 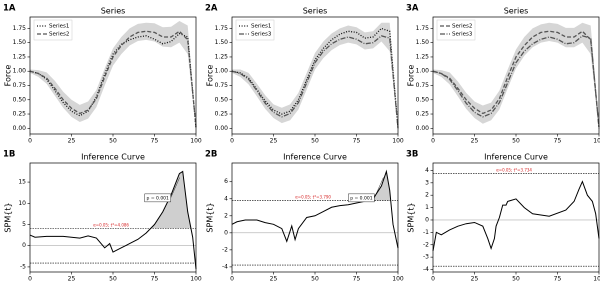 I want to click on p-pointer, so click(x=175, y=187).